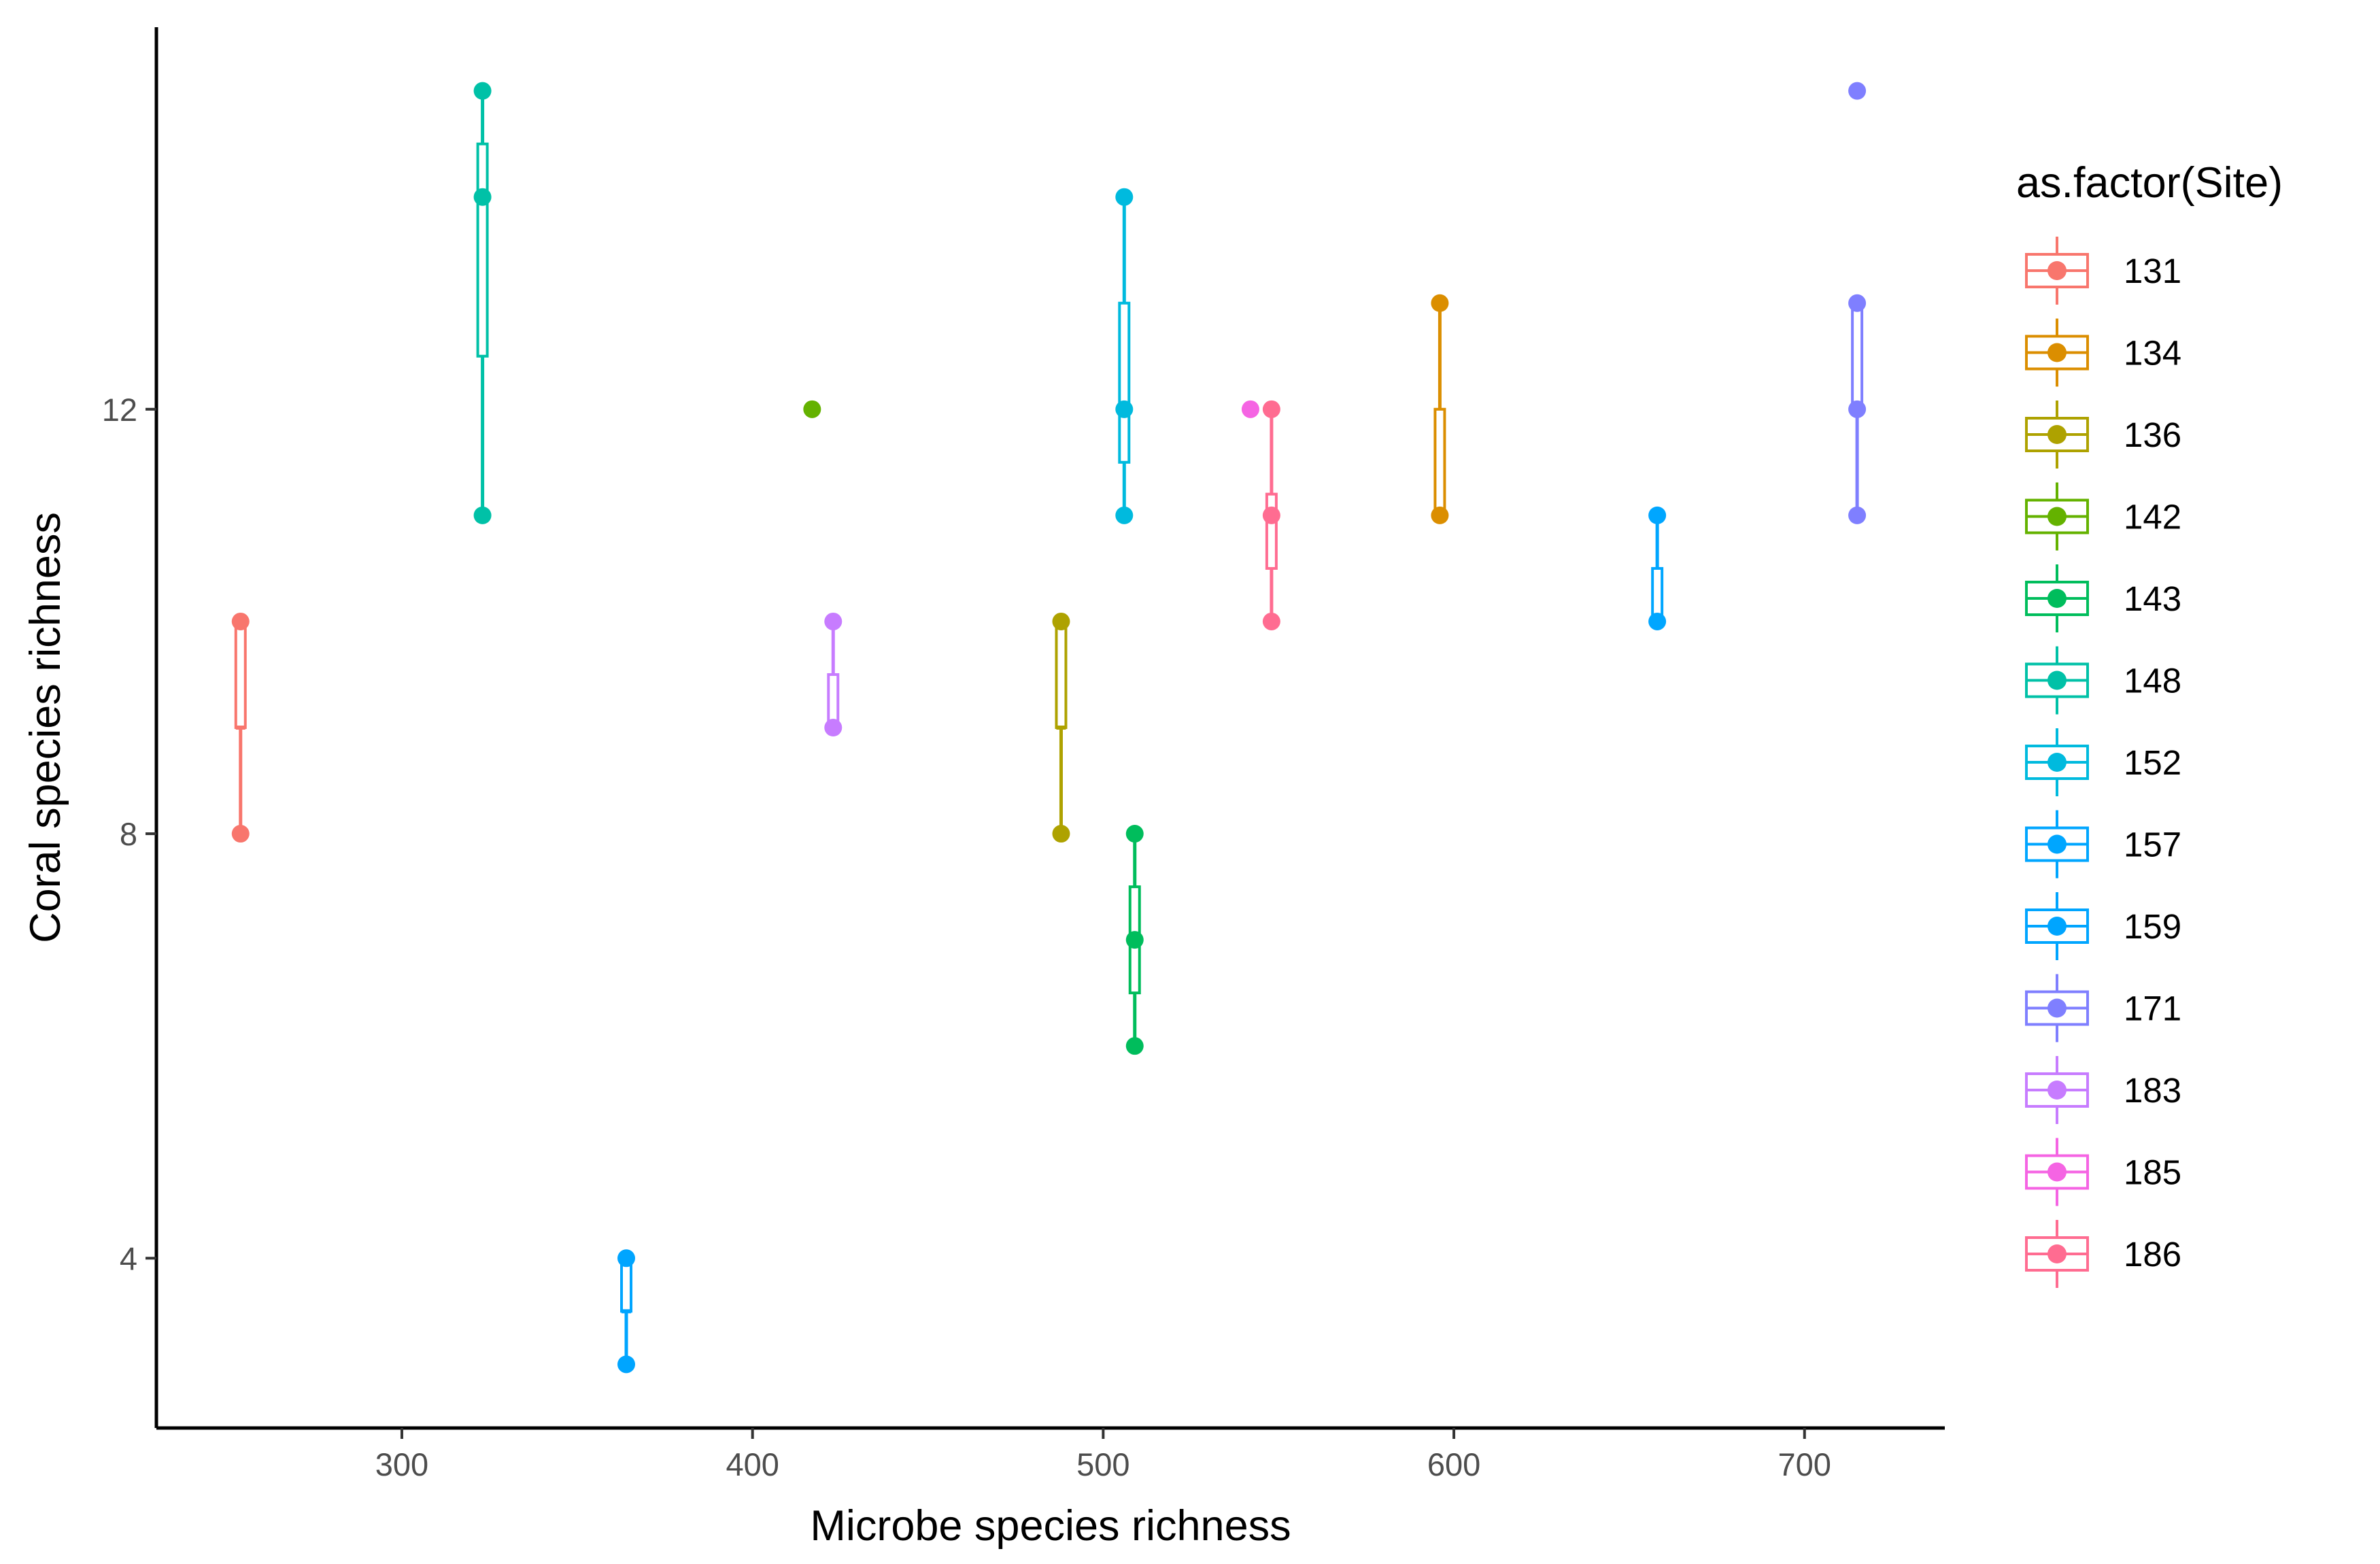 This screenshot has height=1564, width=2380. Describe the element at coordinates (2103, 681) in the screenshot. I see `legend-item-148: 148` at that location.